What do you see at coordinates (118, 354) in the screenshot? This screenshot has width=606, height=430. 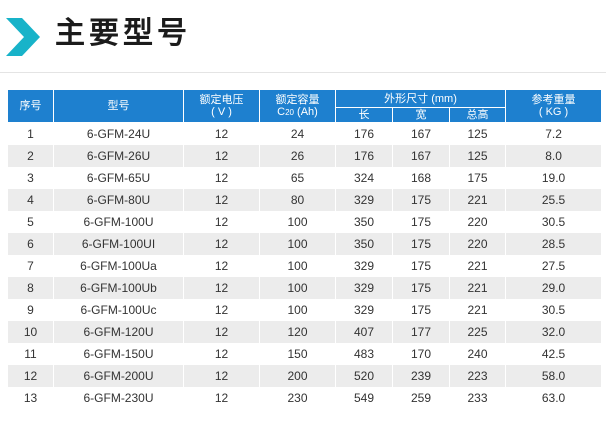 I see `cell-model: 6-GFM-150U` at bounding box center [118, 354].